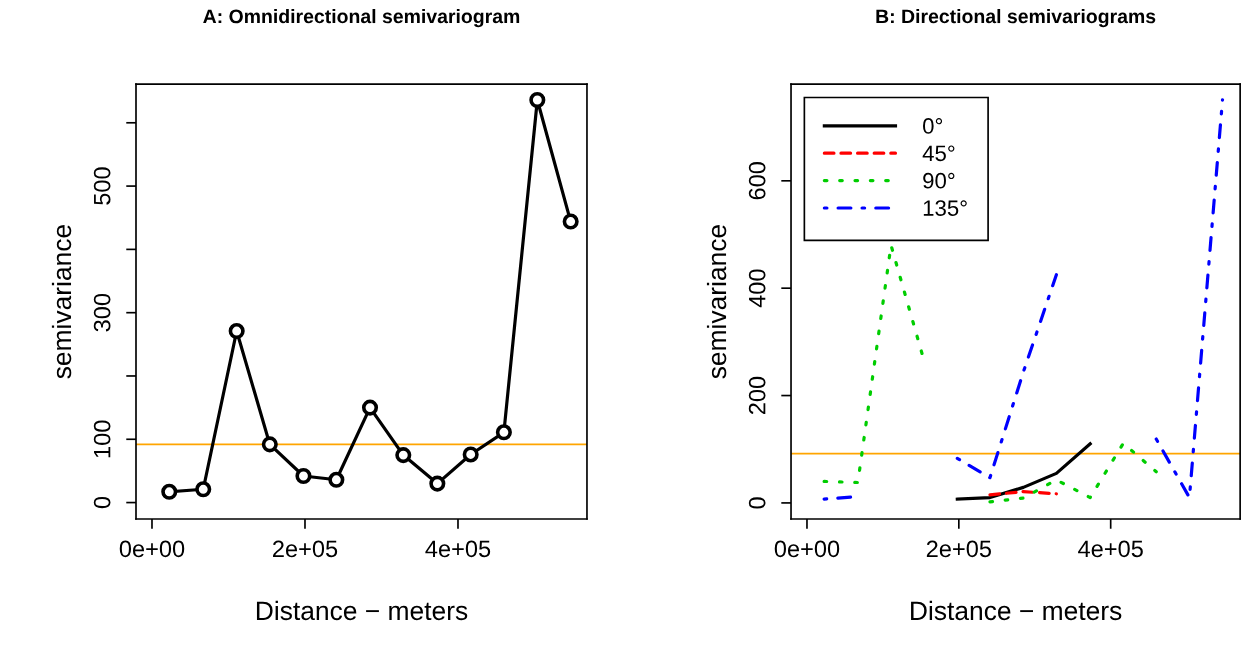 This screenshot has width=1242, height=650. What do you see at coordinates (757, 288) in the screenshot?
I see `y-tick-label: 400` at bounding box center [757, 288].